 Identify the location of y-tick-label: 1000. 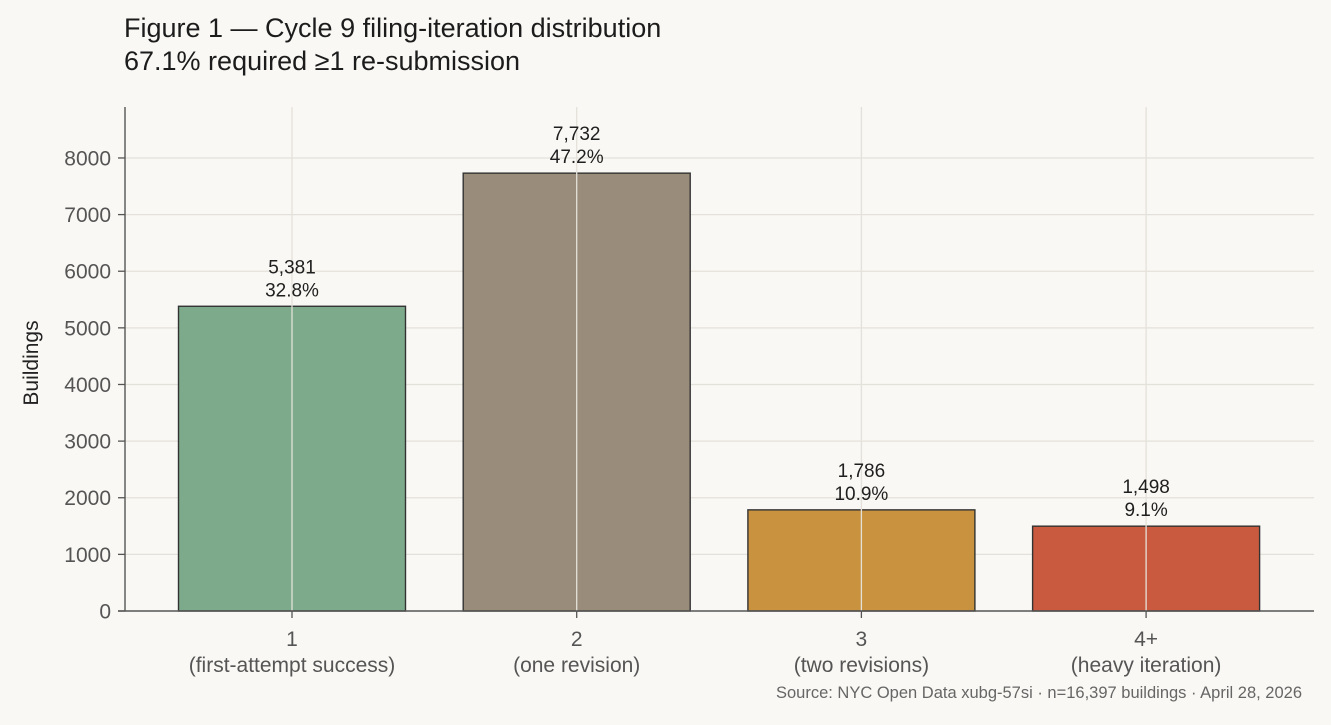
(87, 555).